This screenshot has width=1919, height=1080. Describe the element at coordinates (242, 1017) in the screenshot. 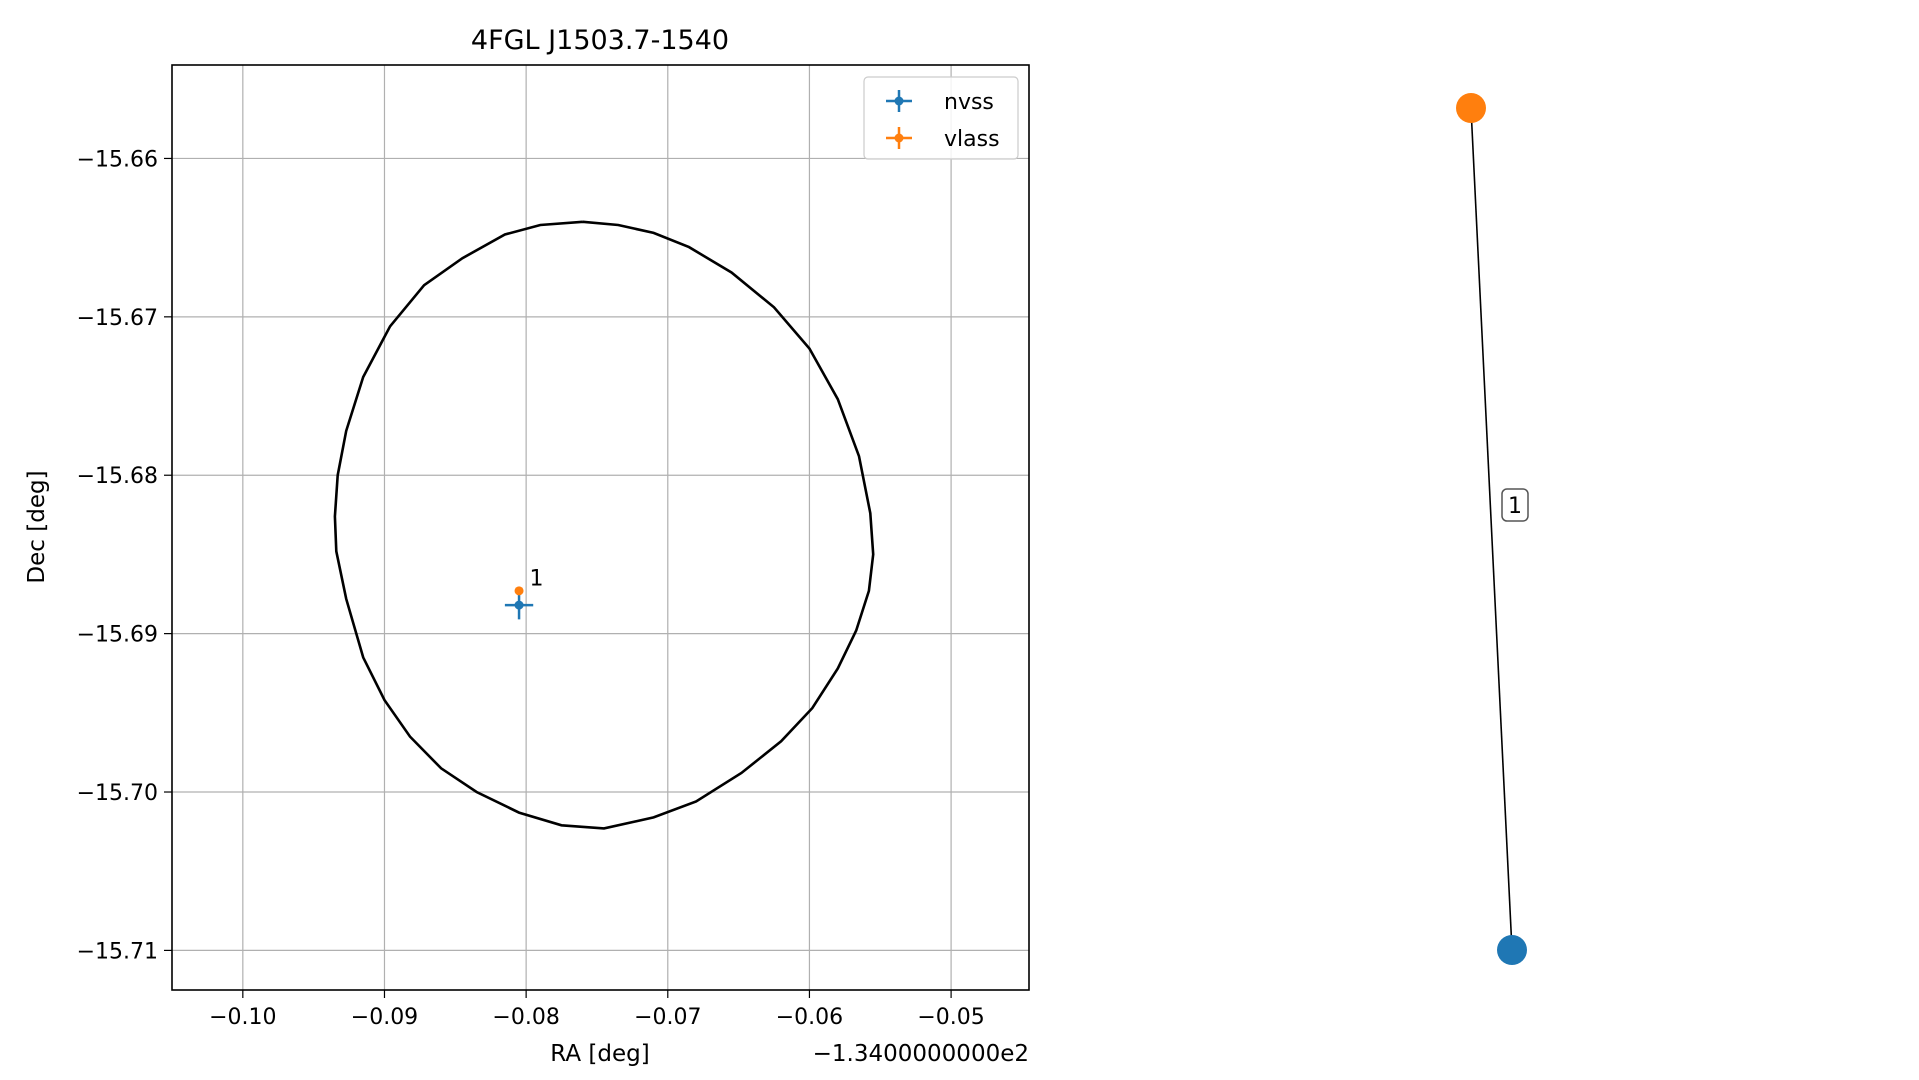

I see `x-tick-label: −0.10` at that location.